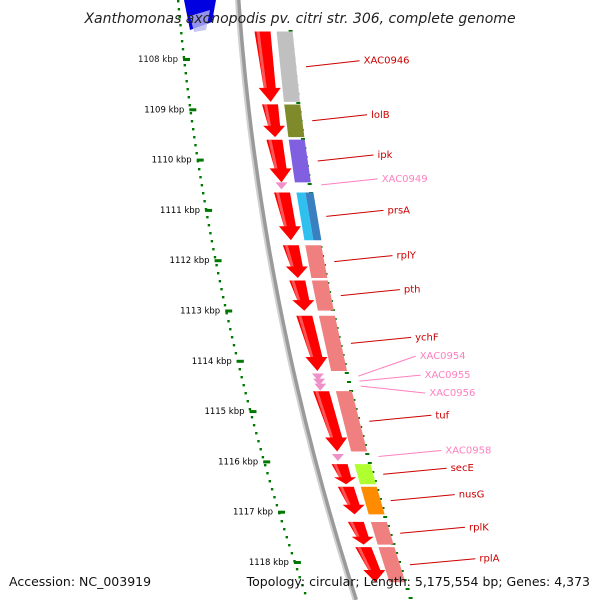  I want to click on gene-label: XAC0949, so click(405, 179).